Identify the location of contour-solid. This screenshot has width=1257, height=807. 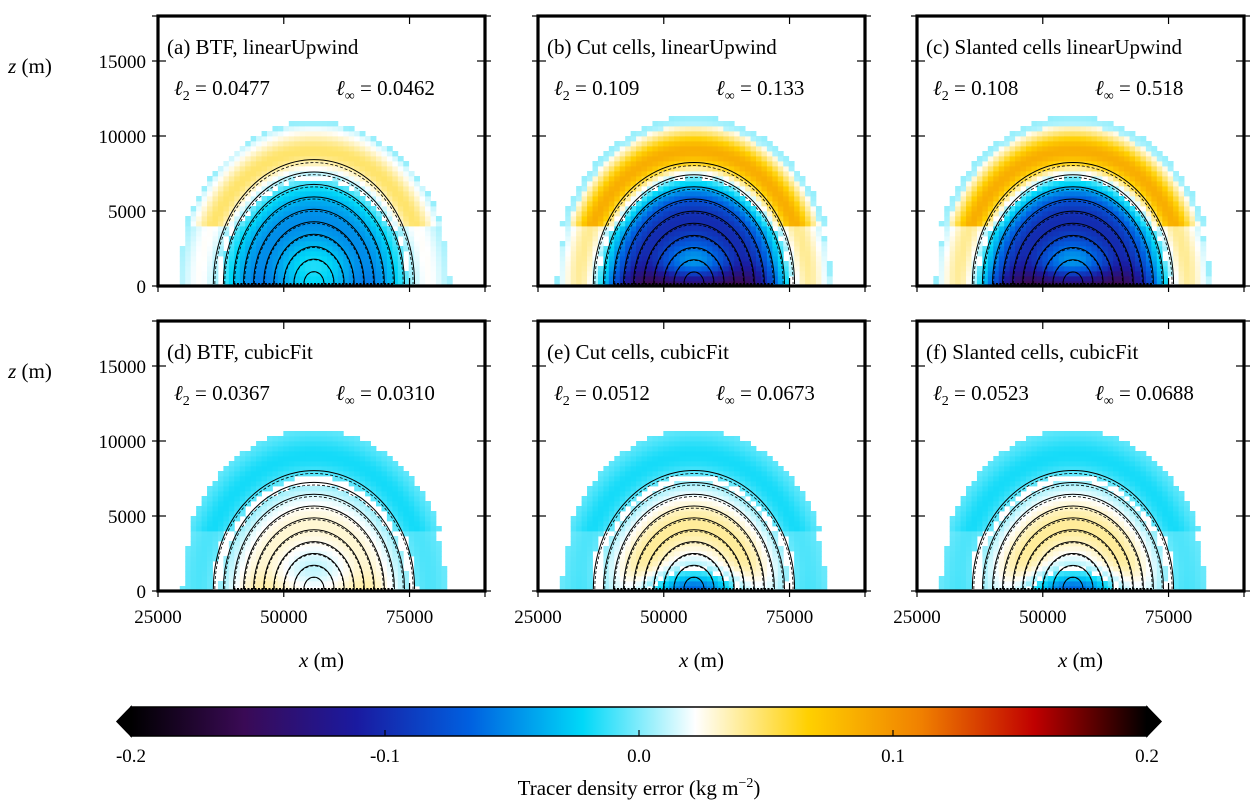
(1073, 266).